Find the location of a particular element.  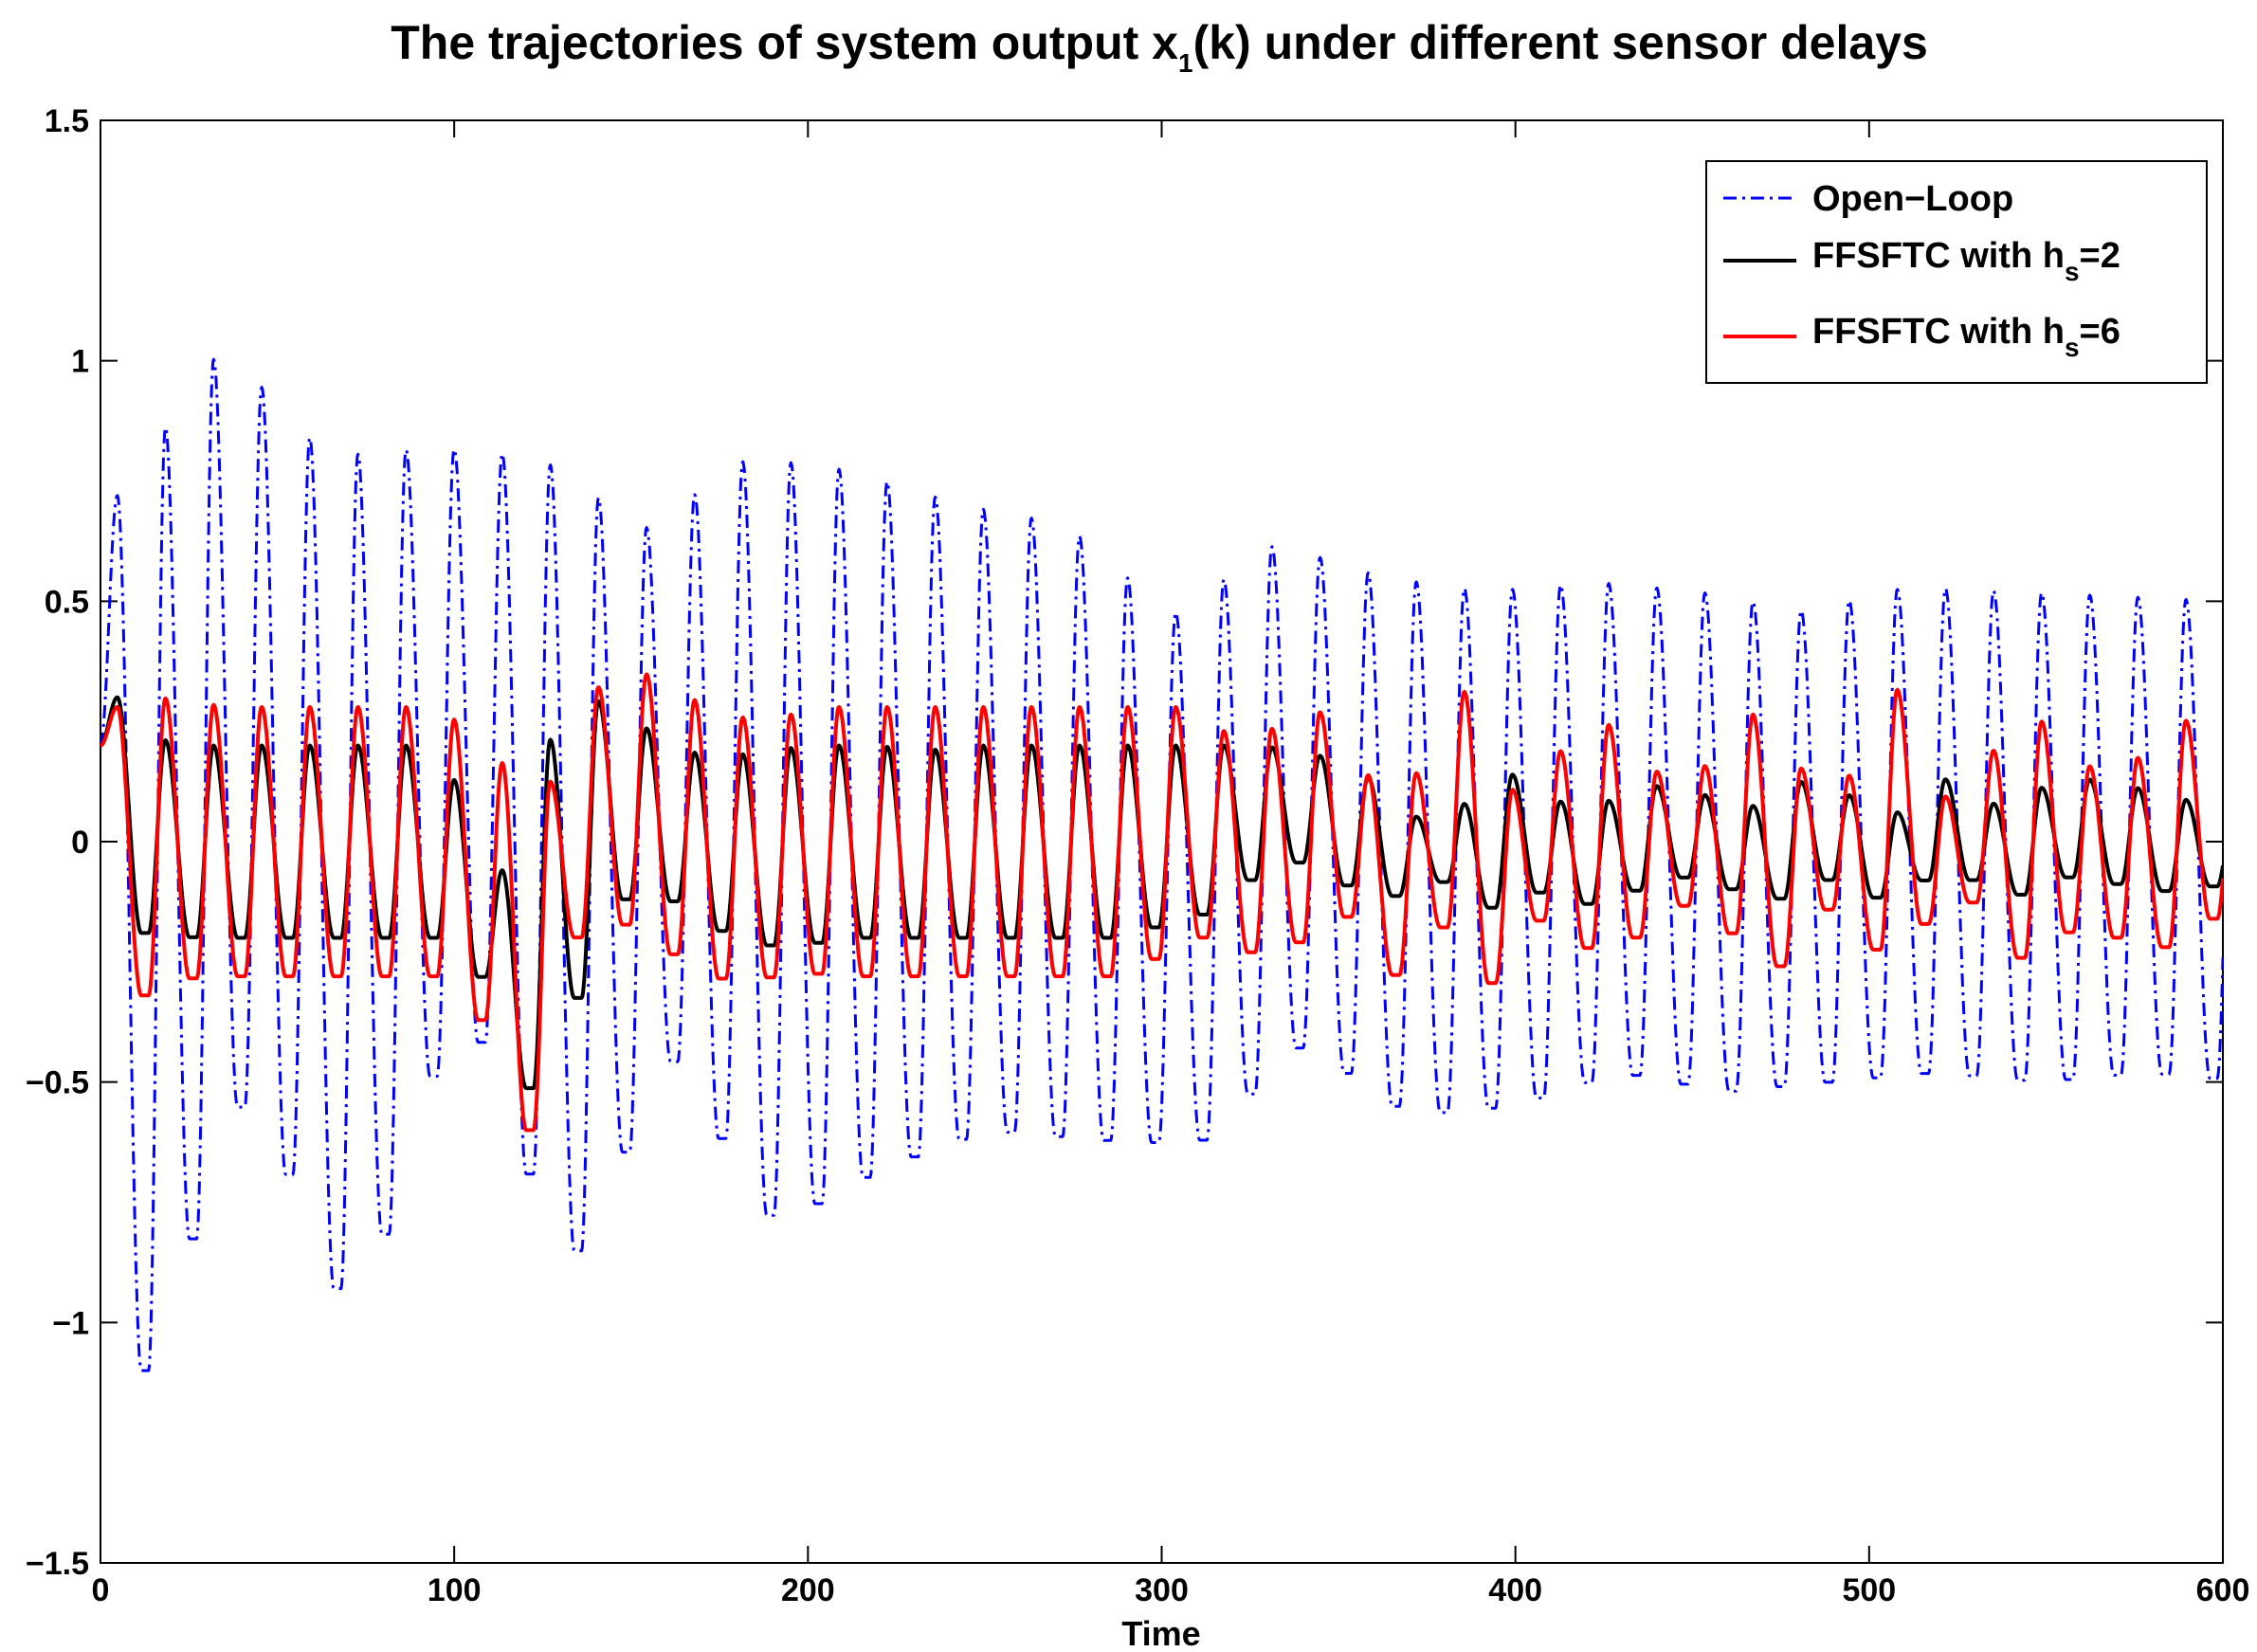

x-tick-label: 0 is located at coordinates (101, 1590).